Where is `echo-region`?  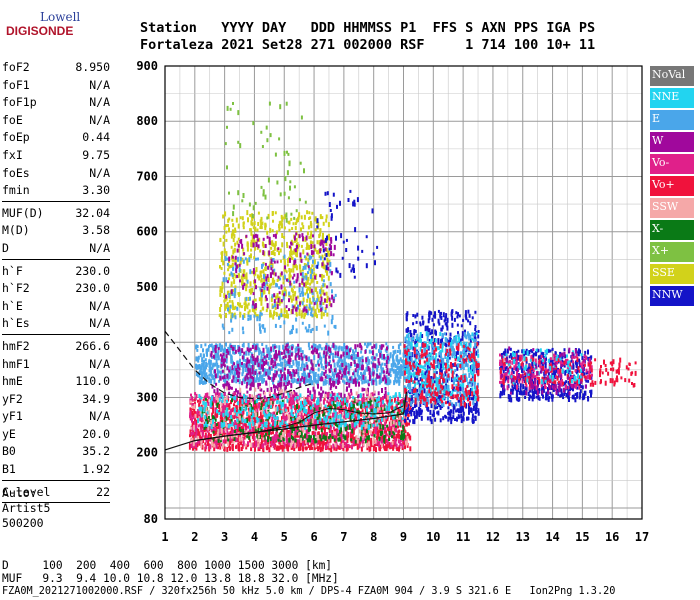
echo-region is located at coordinates (265, 162).